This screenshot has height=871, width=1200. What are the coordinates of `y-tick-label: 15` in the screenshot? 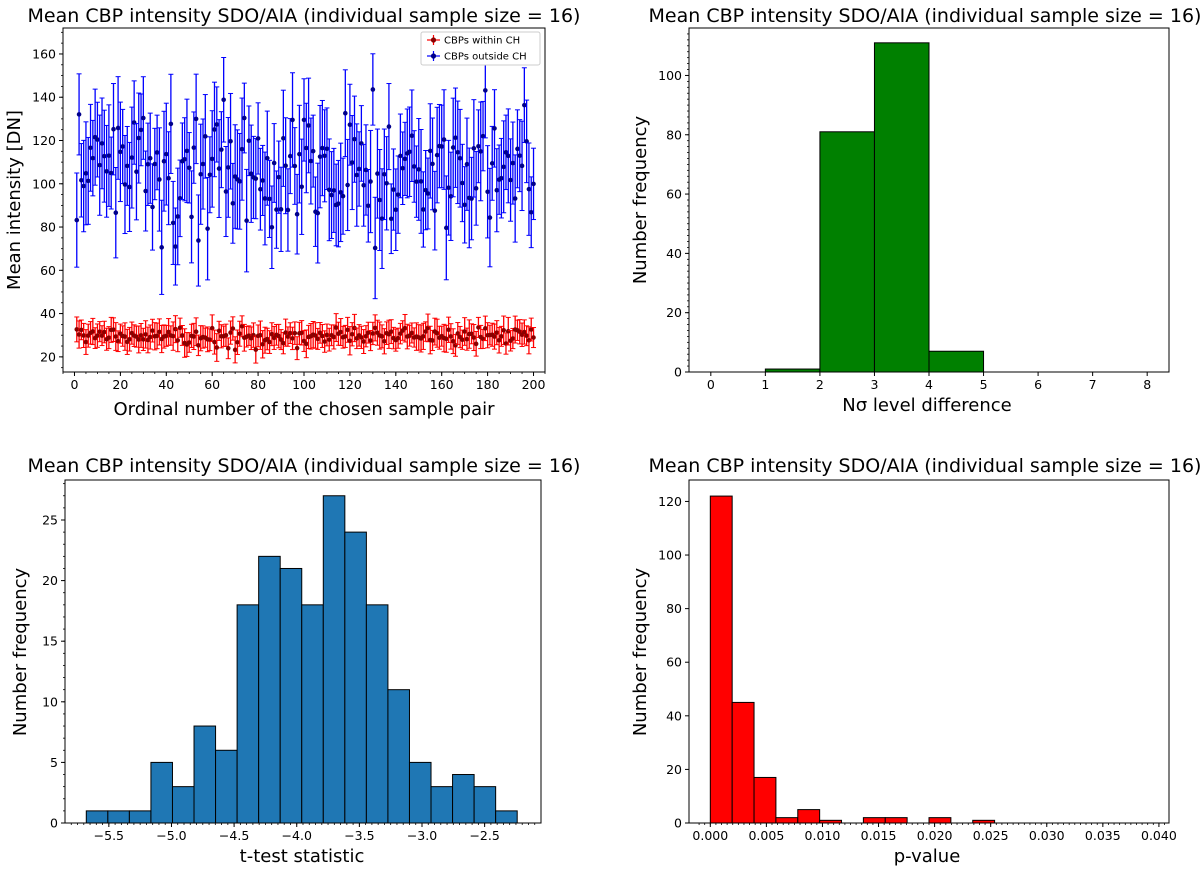 It's located at (50, 641).